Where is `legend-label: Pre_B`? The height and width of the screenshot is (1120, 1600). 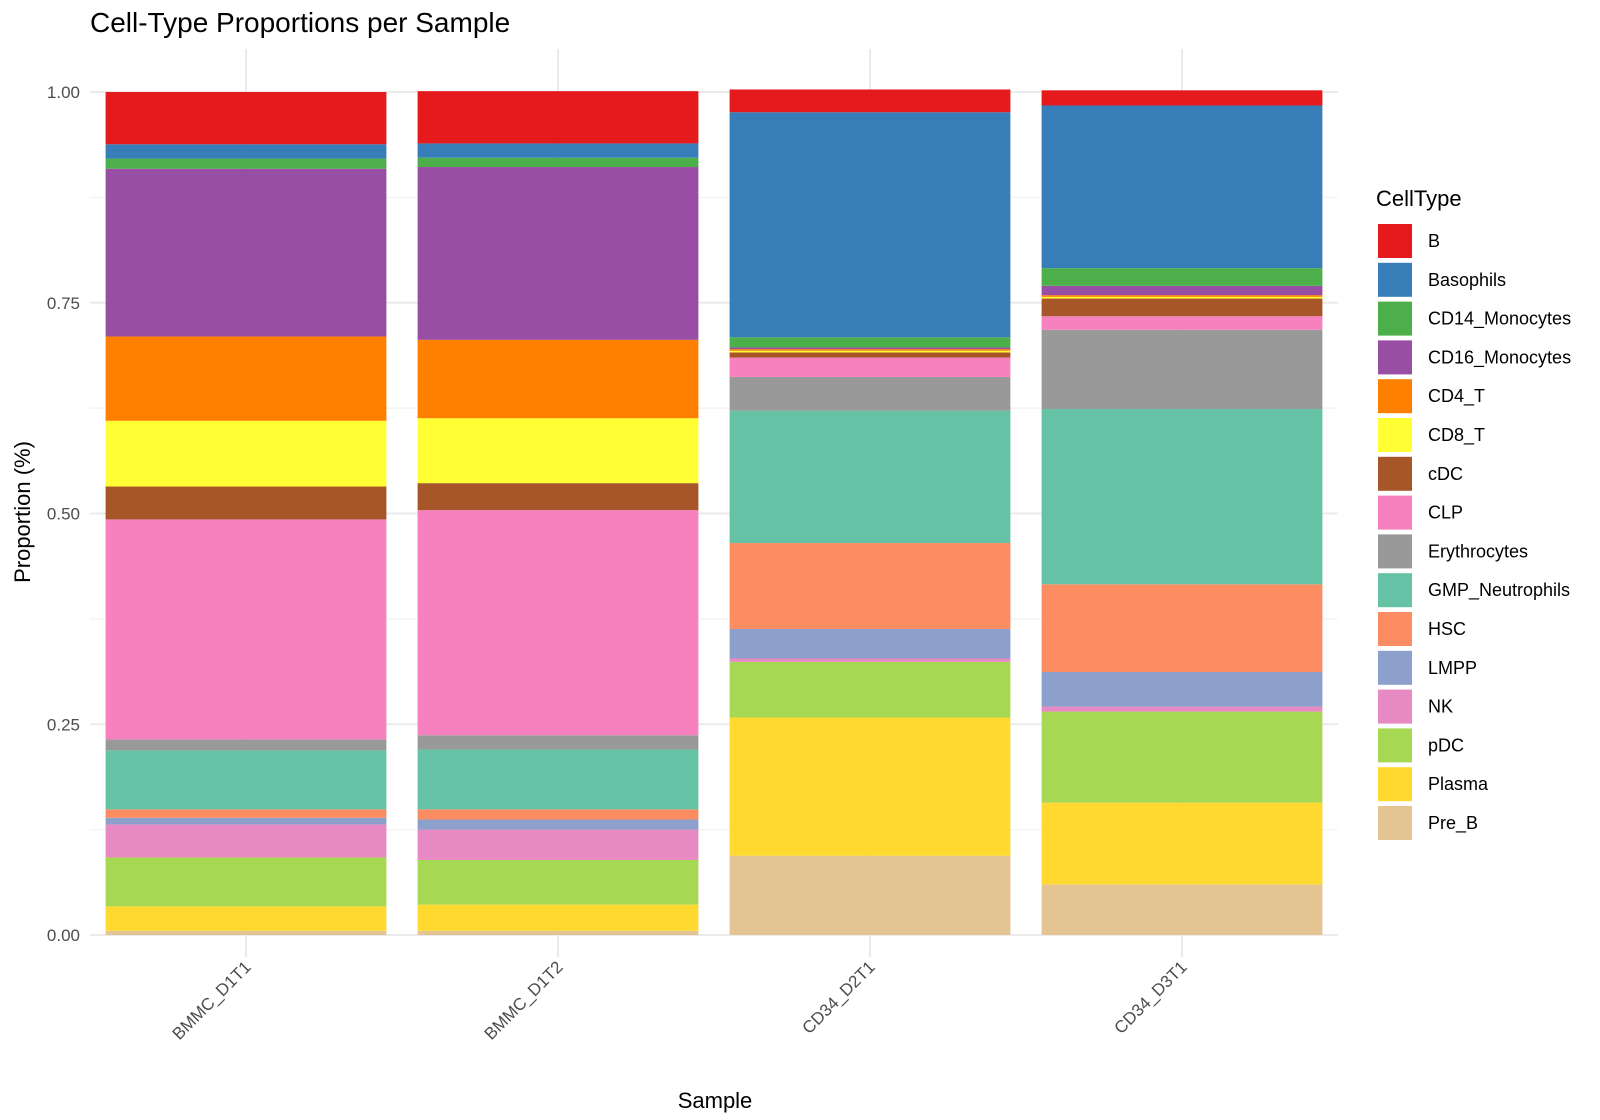
legend-label: Pre_B is located at coordinates (1453, 823).